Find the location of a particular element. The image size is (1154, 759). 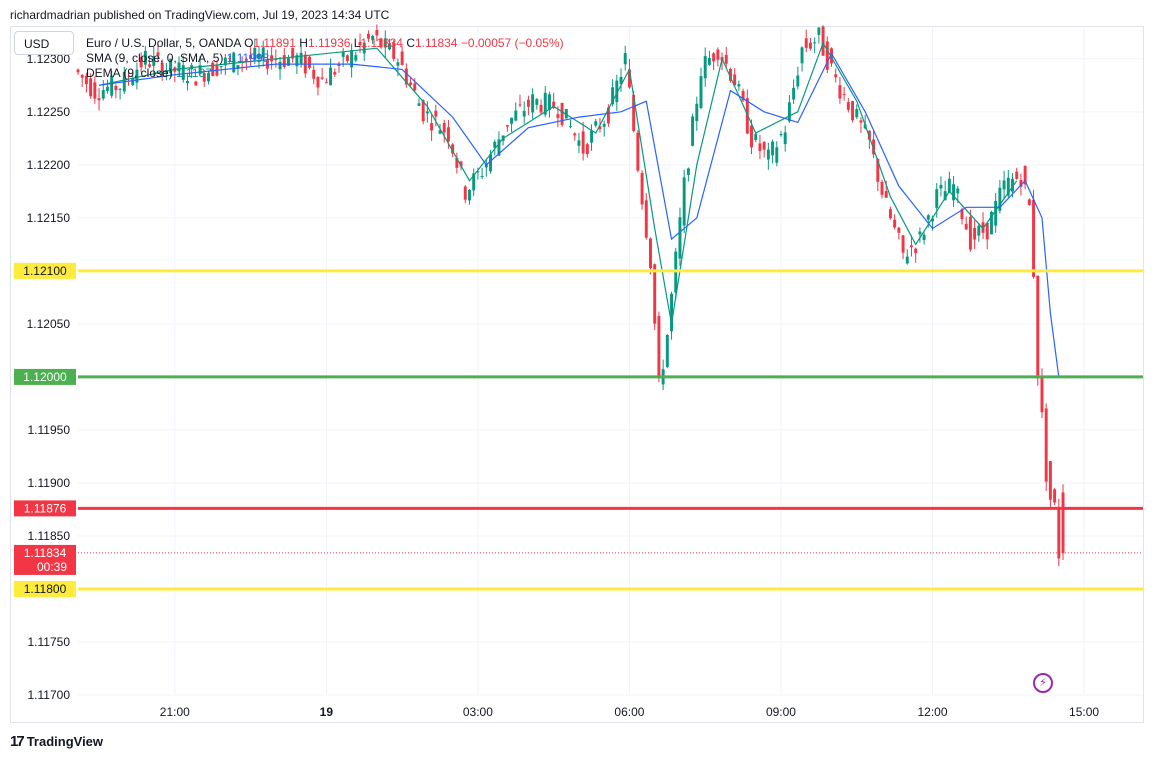

x-tick-label: 09:00 is located at coordinates (781, 712).